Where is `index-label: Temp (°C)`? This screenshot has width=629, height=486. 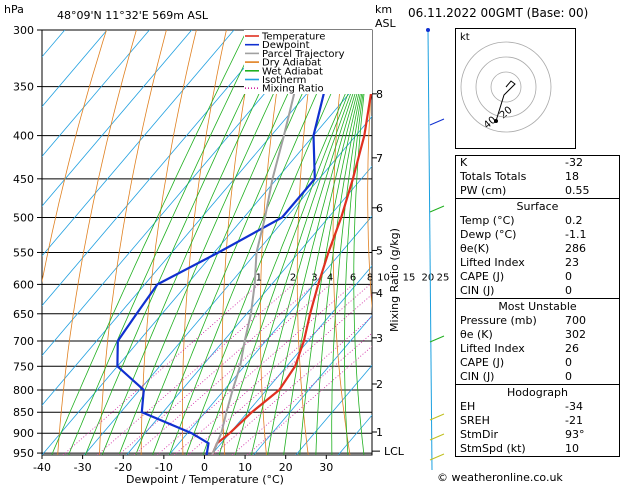
index-label: Temp (°C) is located at coordinates (487, 220).